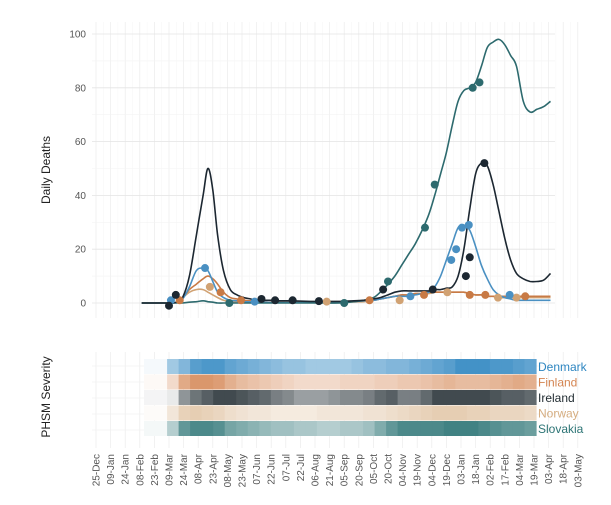 Image resolution: width=611 pixels, height=505 pixels. I want to click on x-tick-label: 24-Jan, so click(126, 469).